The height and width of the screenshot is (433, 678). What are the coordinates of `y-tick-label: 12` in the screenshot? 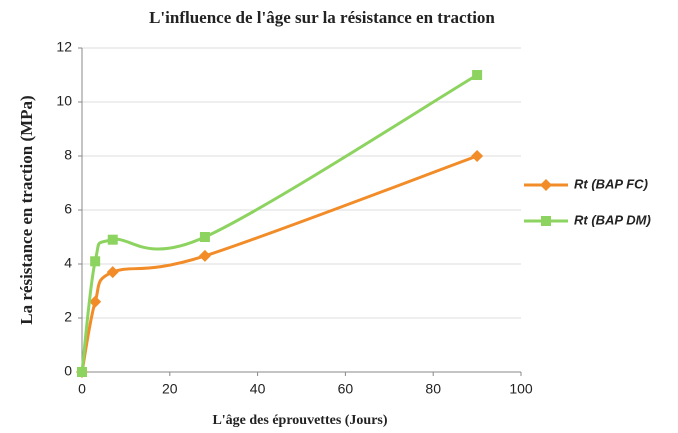 It's located at (64, 47).